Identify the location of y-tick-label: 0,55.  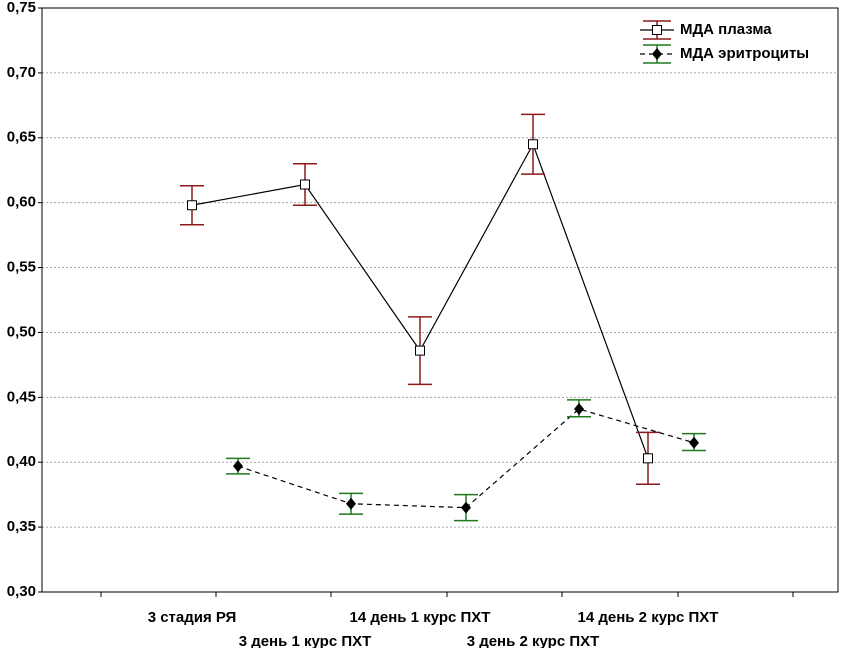
(21, 267).